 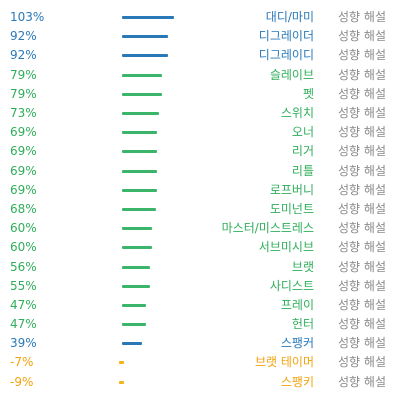 I want to click on percent-value: 56%, so click(x=23, y=266).